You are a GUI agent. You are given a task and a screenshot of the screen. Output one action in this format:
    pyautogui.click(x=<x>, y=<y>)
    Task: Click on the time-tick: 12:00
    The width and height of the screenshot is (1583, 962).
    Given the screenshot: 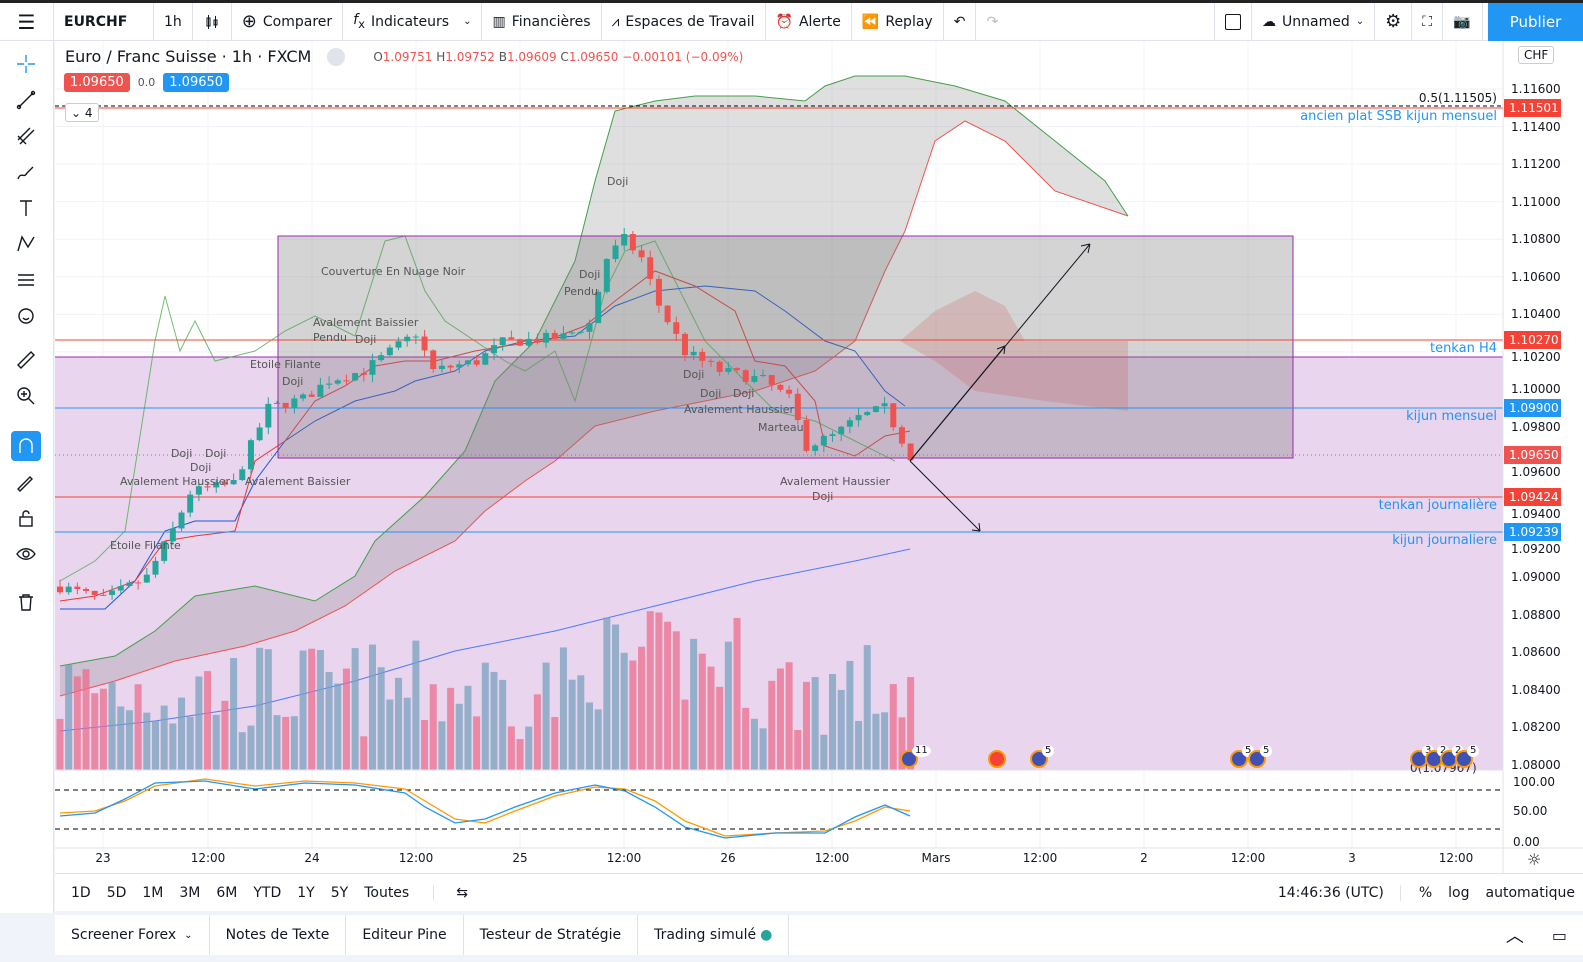 What is the action you would take?
    pyautogui.click(x=624, y=858)
    